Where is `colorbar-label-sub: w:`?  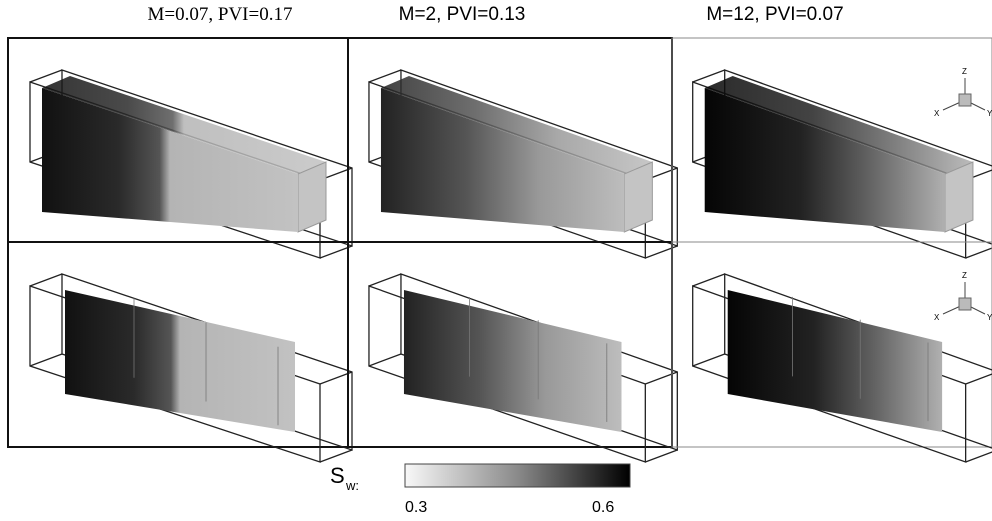
colorbar-label-sub: w: is located at coordinates (352, 485).